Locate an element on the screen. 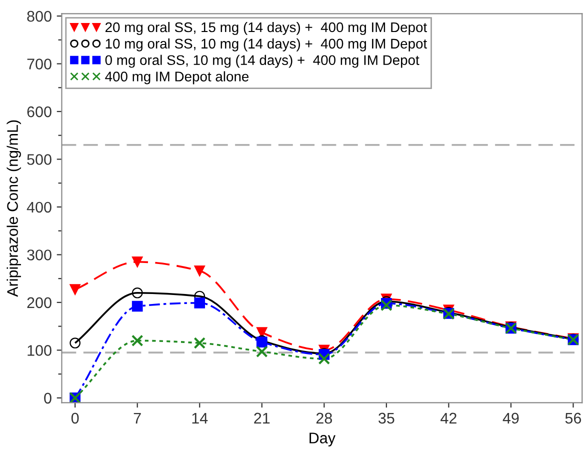  x-tick-label: 42 is located at coordinates (448, 418).